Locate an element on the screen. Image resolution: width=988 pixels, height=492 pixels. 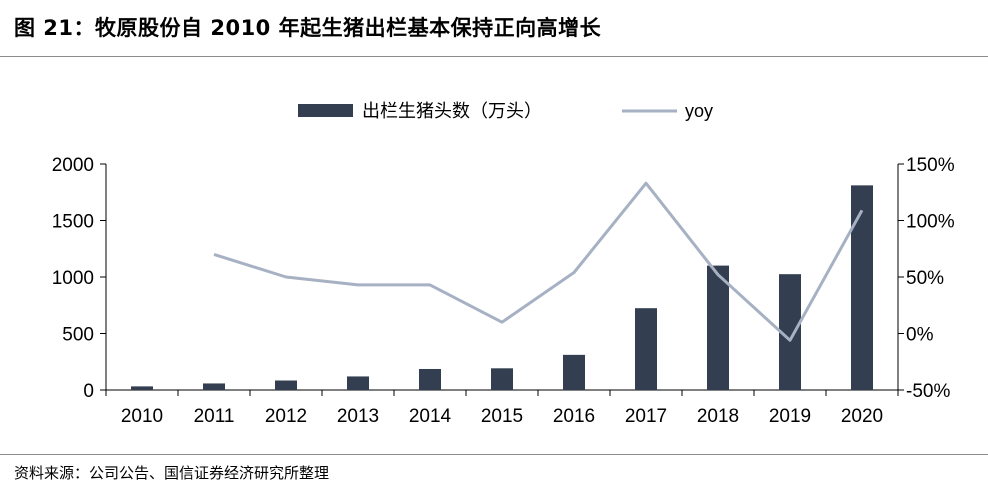
legend: 出栏生猪头数（万头） yoy is located at coordinates (505, 111).